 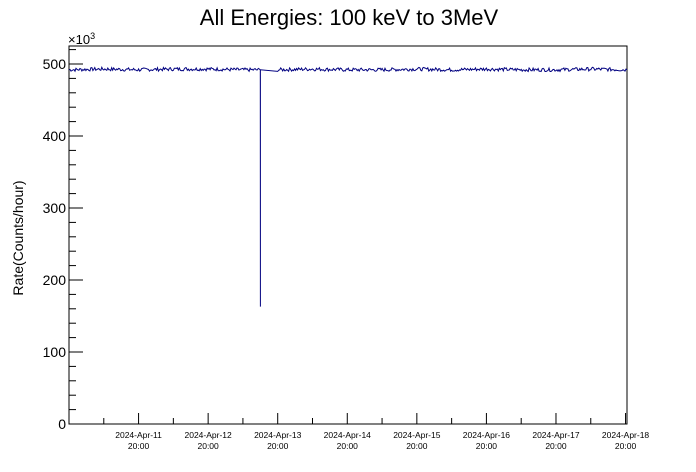 What do you see at coordinates (55, 136) in the screenshot?
I see `y-tick-label: 400` at bounding box center [55, 136].